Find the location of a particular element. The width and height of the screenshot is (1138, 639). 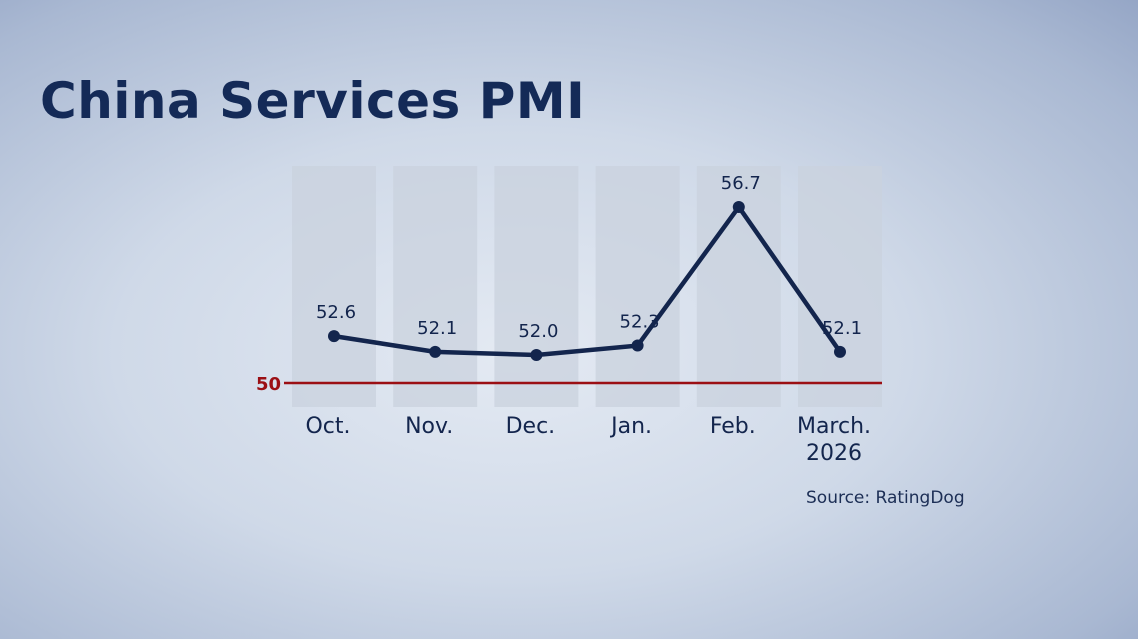

chart-title: China Services PMI is located at coordinates (313, 101).